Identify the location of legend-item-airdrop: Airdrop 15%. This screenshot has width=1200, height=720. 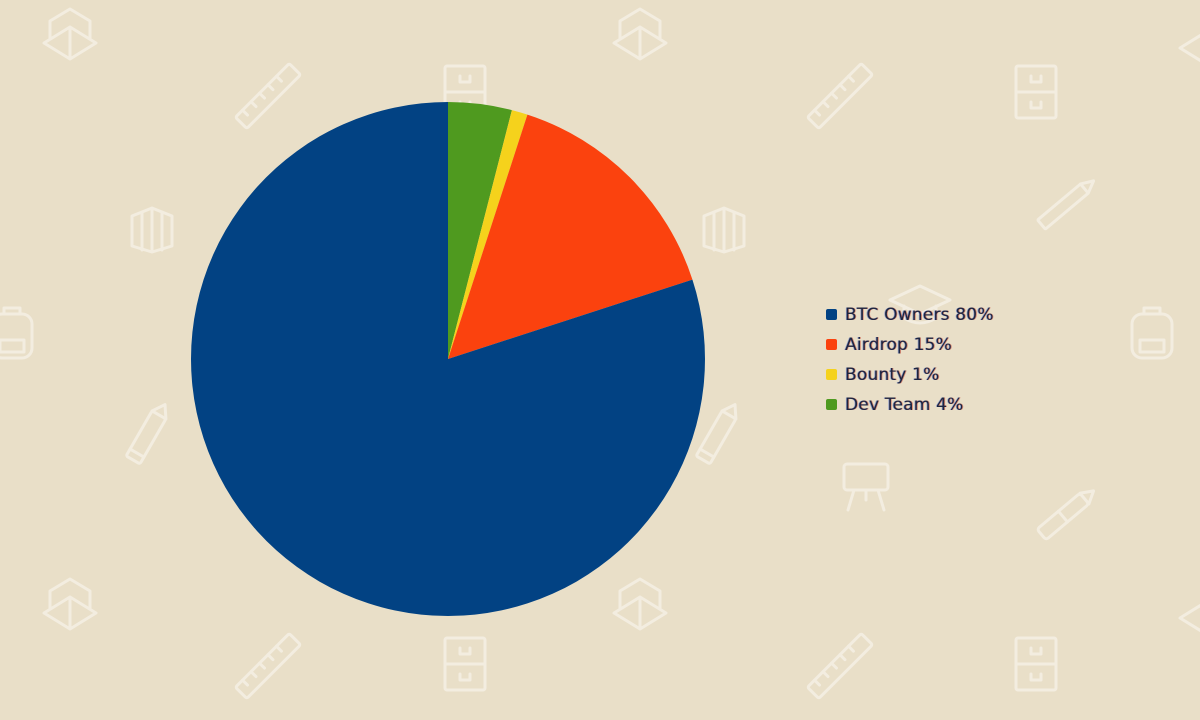
(910, 344).